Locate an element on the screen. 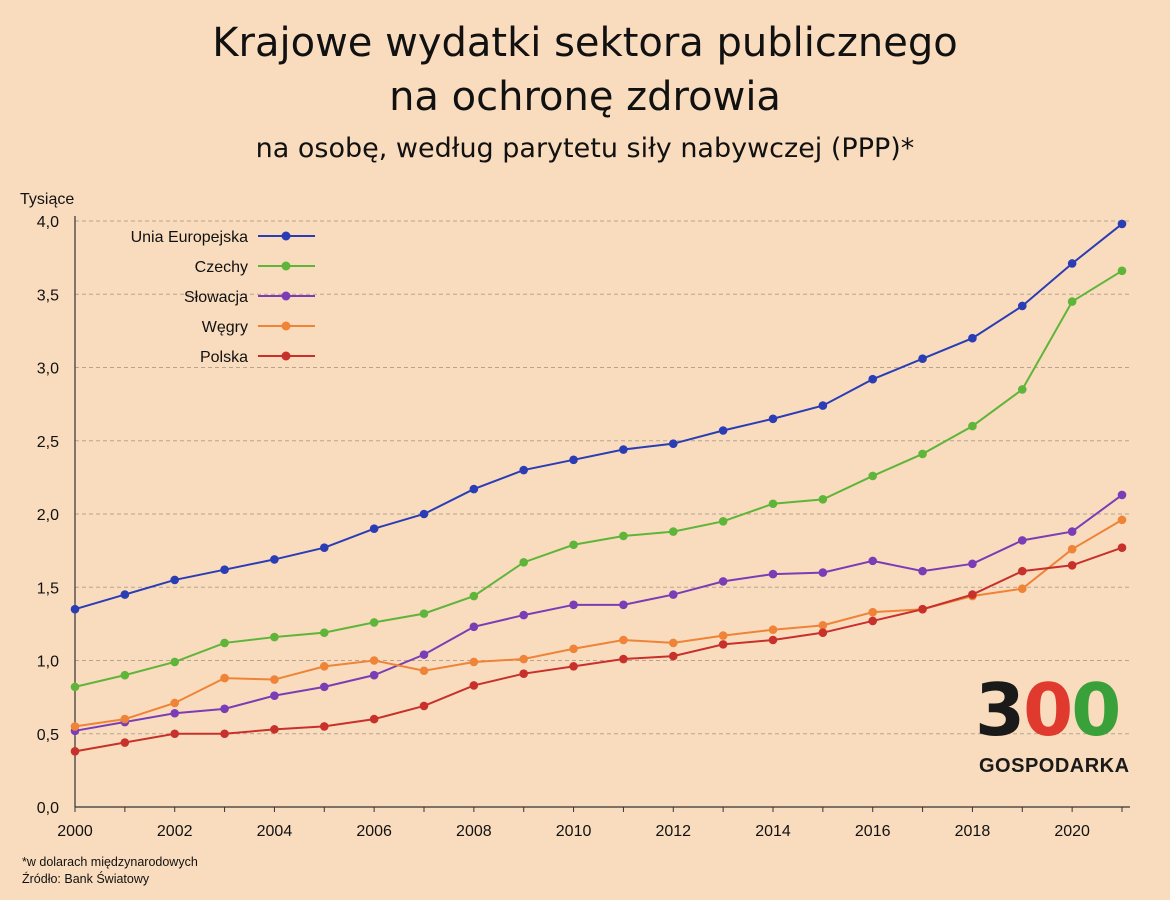 The height and width of the screenshot is (900, 1170). logo-digit: 3 is located at coordinates (1000, 710).